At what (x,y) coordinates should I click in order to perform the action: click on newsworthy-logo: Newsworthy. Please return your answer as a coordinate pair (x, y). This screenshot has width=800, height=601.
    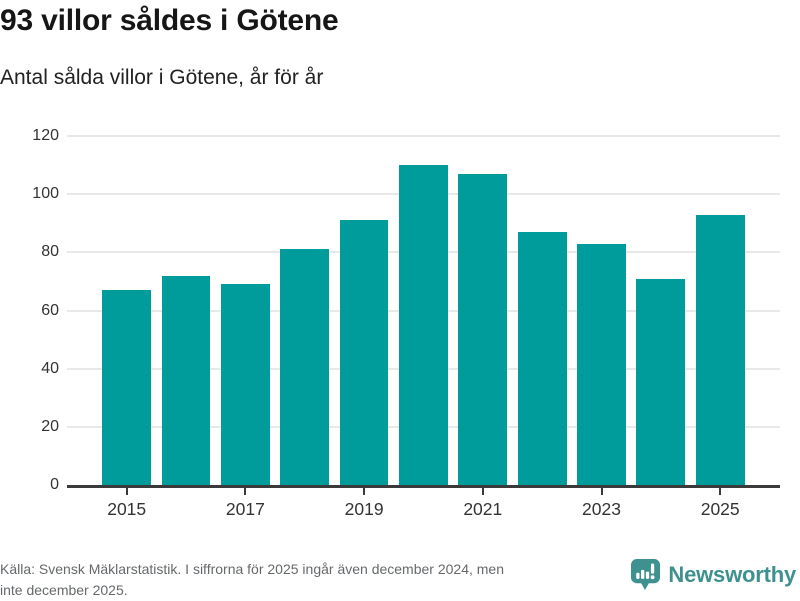
    Looking at the image, I should click on (713, 574).